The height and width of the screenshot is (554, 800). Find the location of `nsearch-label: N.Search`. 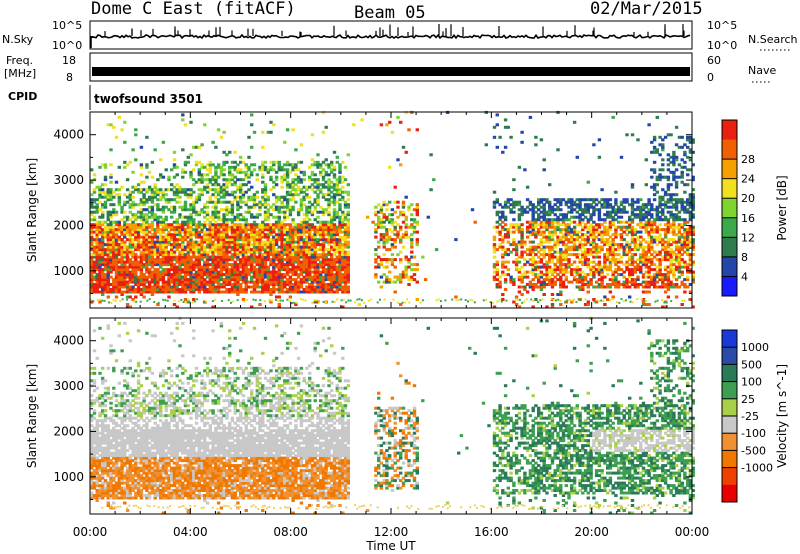

nsearch-label: N.Search is located at coordinates (773, 39).